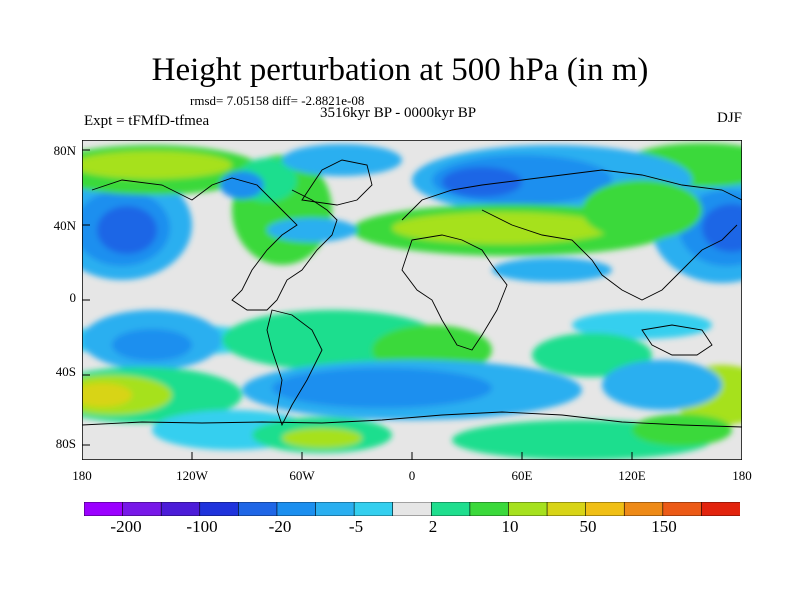 This screenshot has width=800, height=600. I want to click on map-title: Height perturbation at 500 hPa (in m), so click(400, 70).